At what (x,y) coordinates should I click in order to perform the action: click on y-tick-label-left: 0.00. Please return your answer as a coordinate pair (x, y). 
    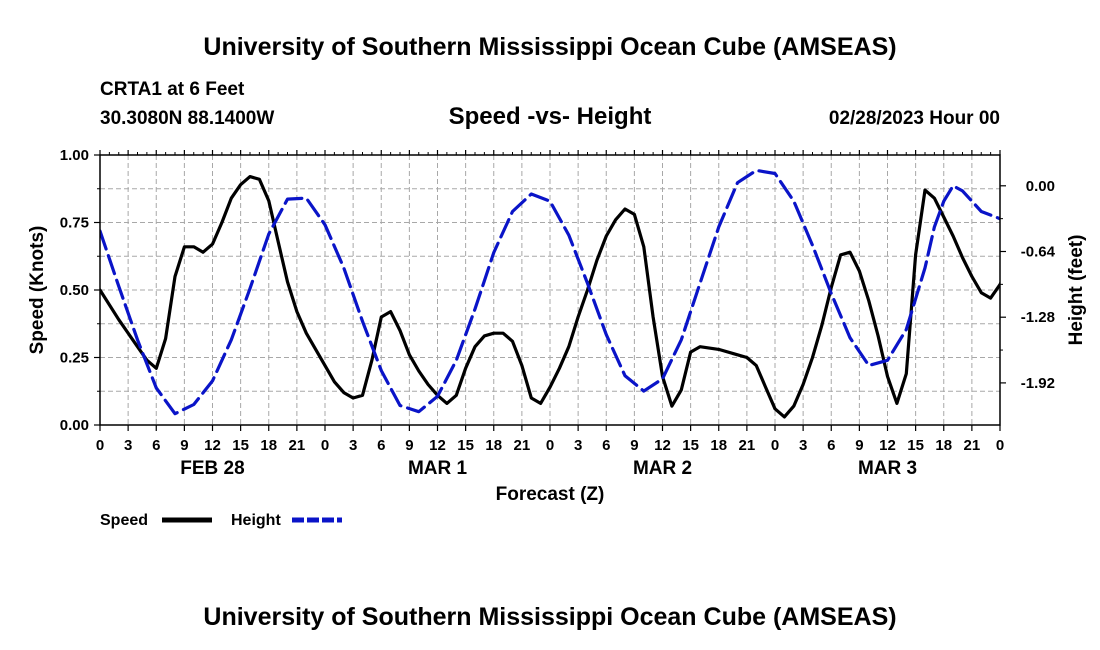
    Looking at the image, I should click on (74, 425).